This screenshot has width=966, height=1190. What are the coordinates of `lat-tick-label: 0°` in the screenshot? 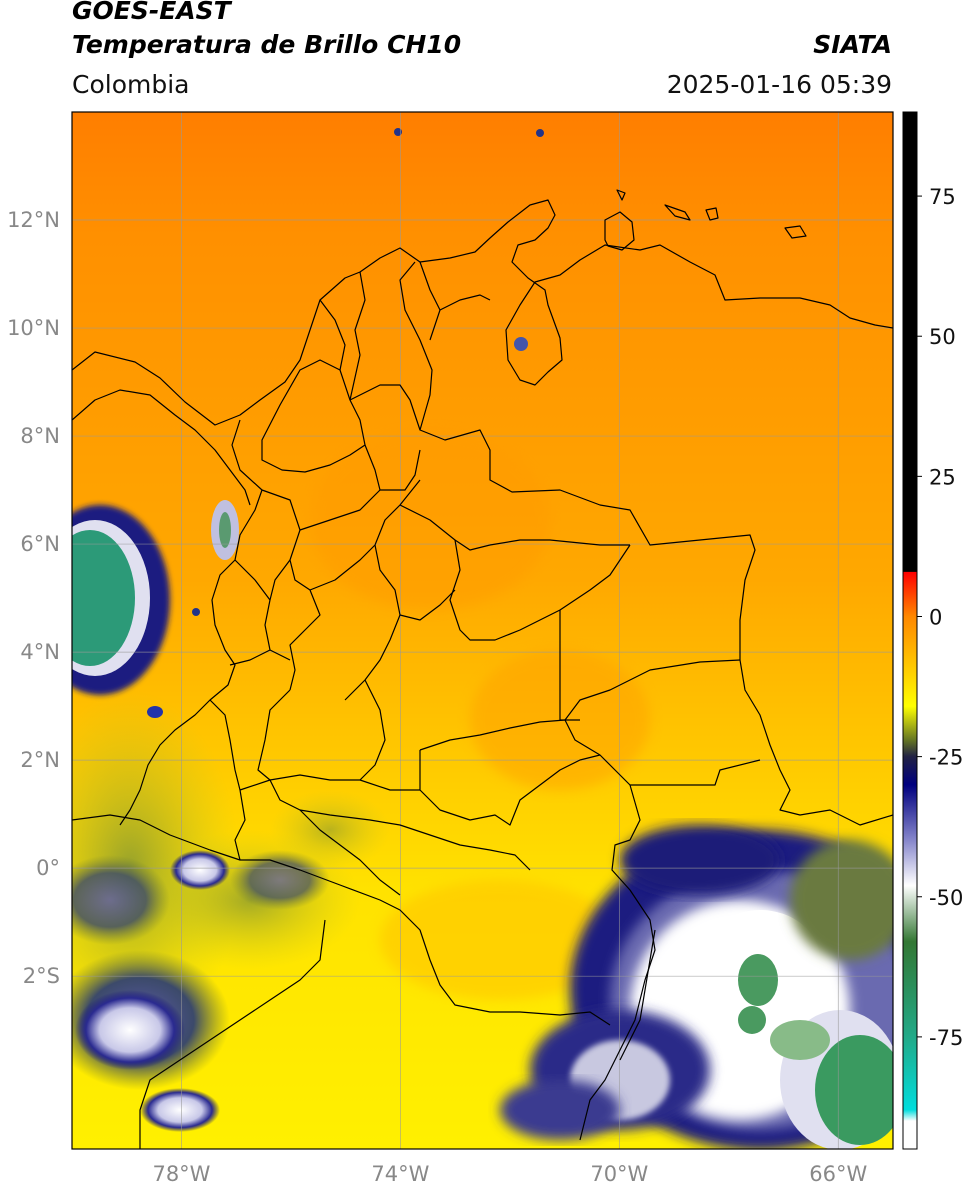 It's located at (48, 868).